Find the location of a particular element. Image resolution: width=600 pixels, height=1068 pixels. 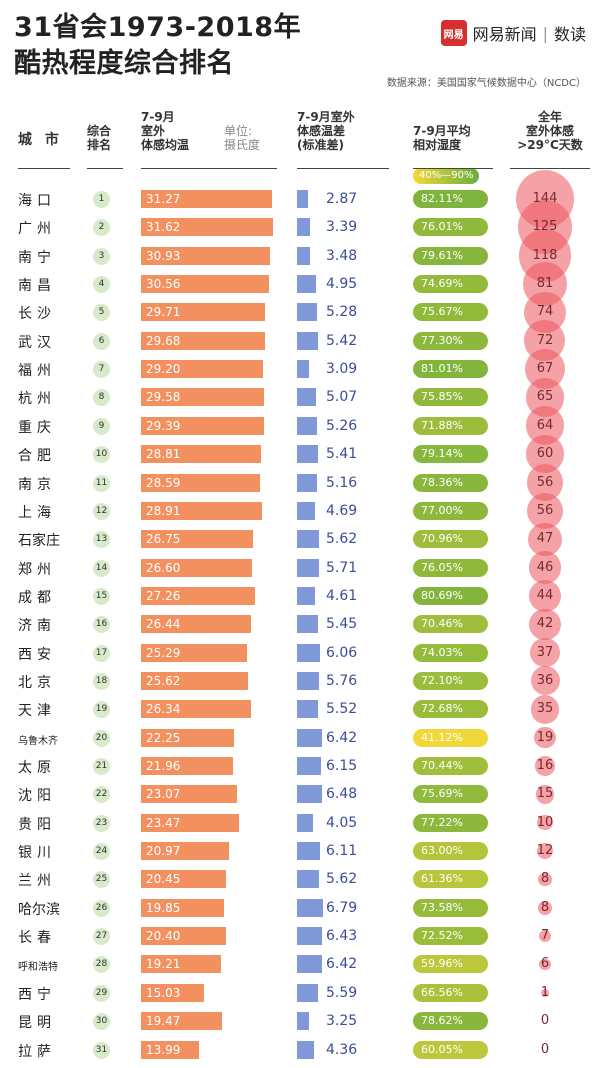

city-name: 西安 is located at coordinates (37, 654).